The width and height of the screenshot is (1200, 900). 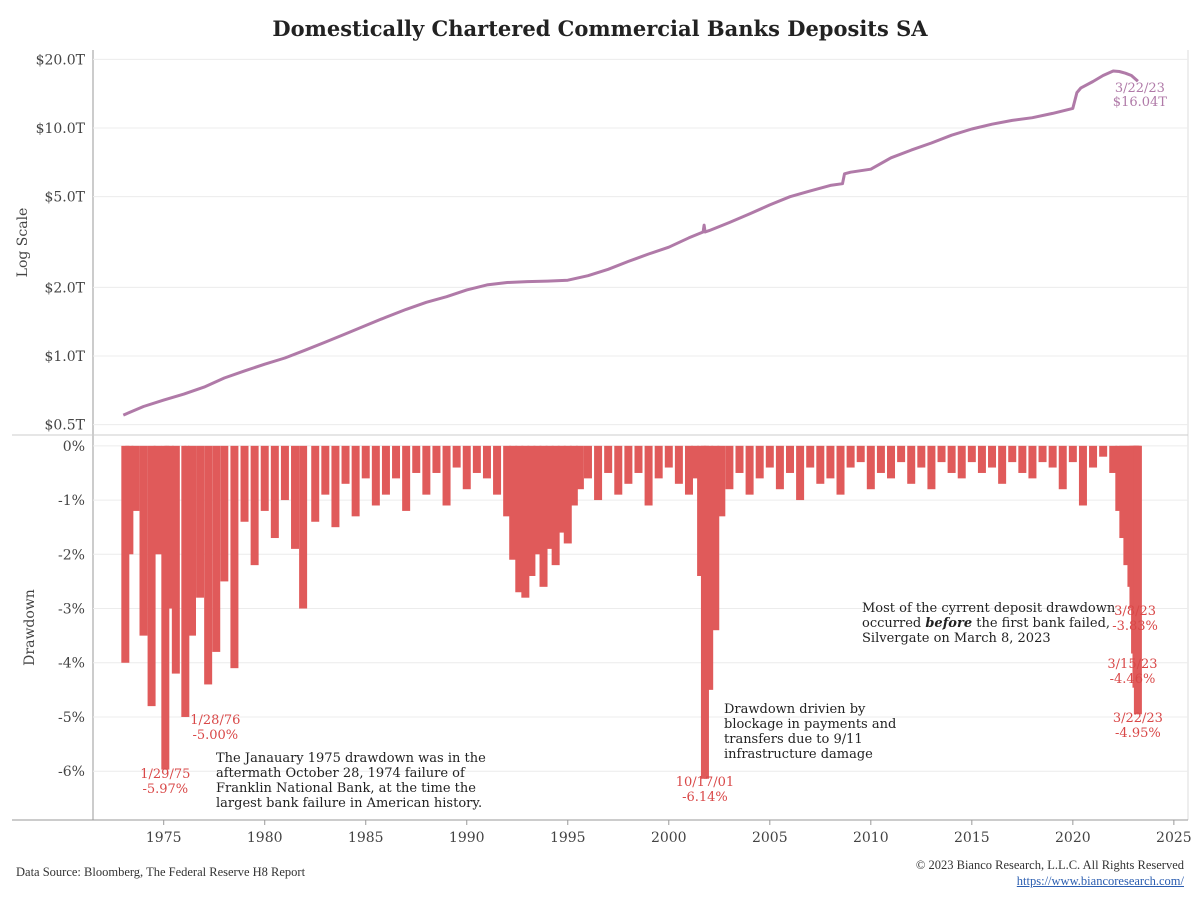 I want to click on x-tick-label: 2015, so click(x=972, y=838).